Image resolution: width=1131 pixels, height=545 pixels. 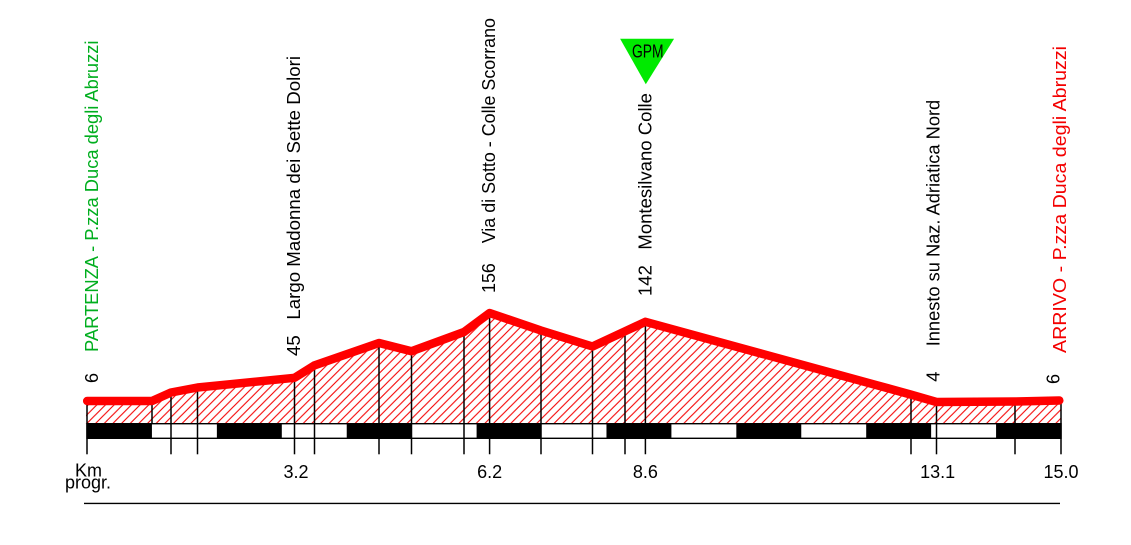 I want to click on svg-text: 142 Montesilvano Colle, so click(x=646, y=194).